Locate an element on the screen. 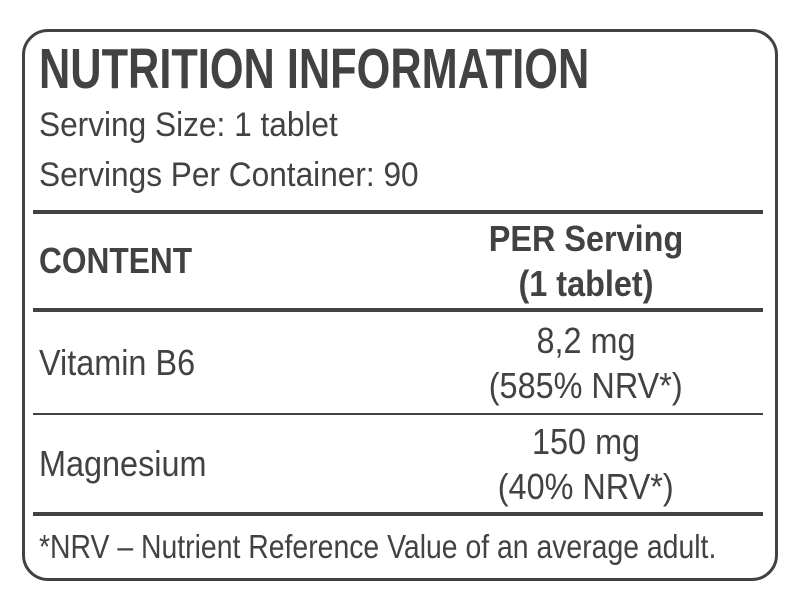  nutrient-name-text: Vitamin B6 is located at coordinates (117, 362).